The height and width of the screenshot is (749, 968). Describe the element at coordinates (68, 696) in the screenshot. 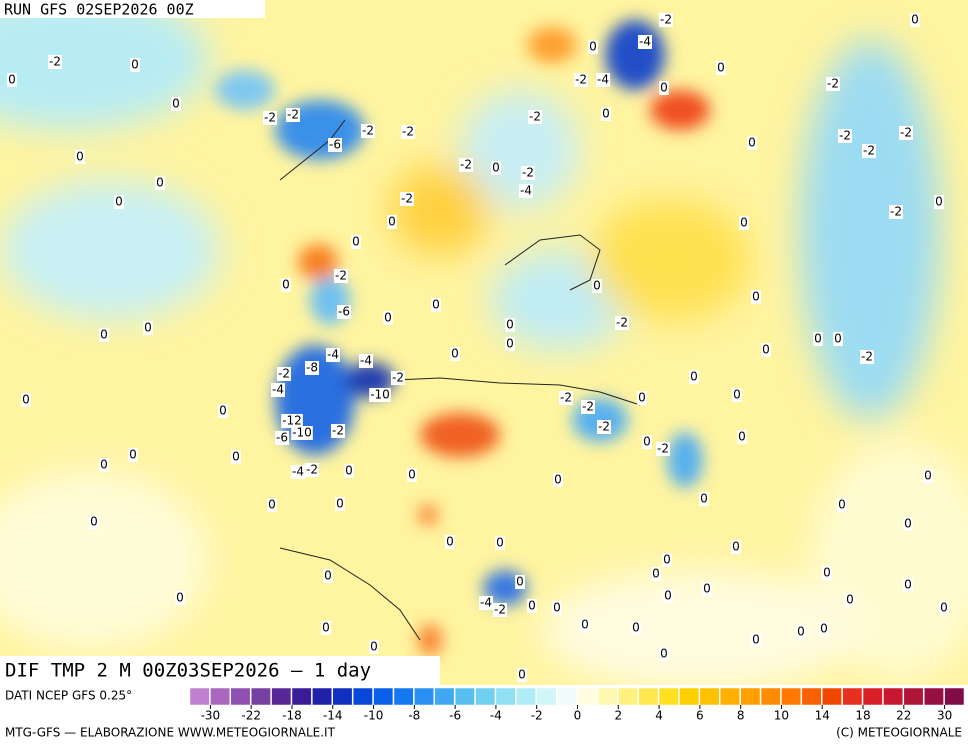

I see `source-label: DATI NCEP GFS 0.25°` at that location.